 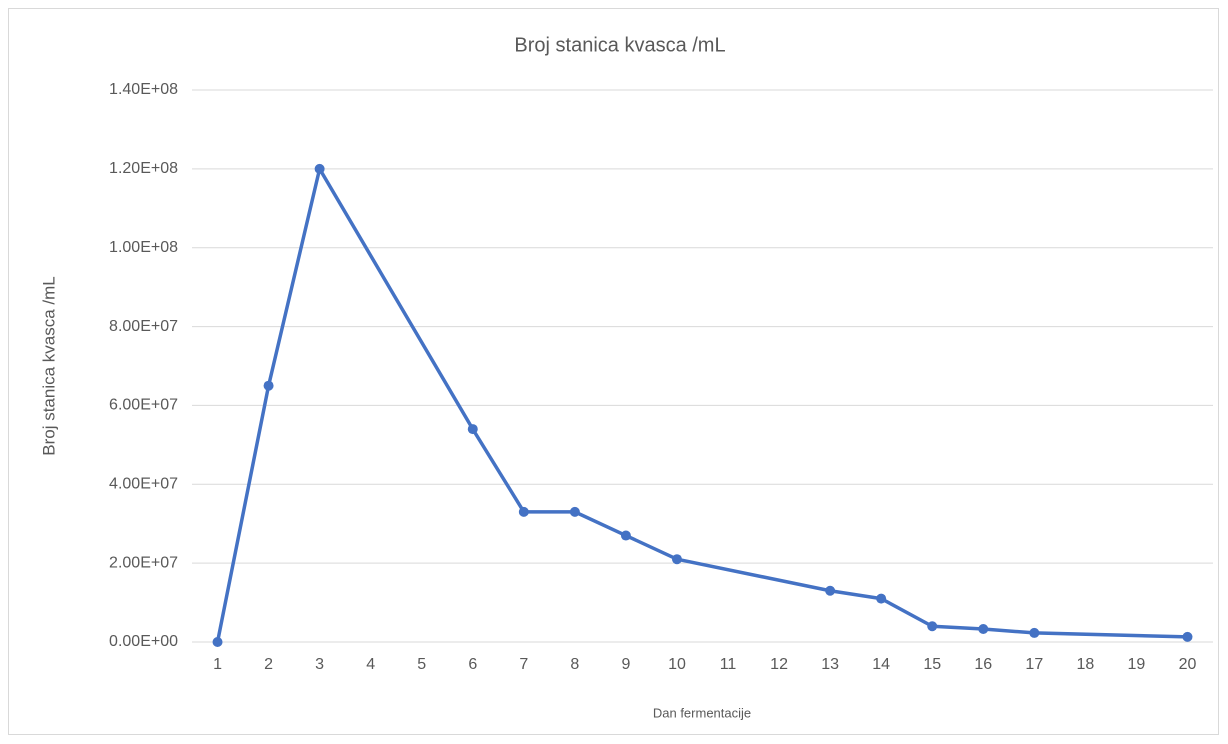 What do you see at coordinates (1137, 664) in the screenshot?
I see `x-tick-label: 19` at bounding box center [1137, 664].